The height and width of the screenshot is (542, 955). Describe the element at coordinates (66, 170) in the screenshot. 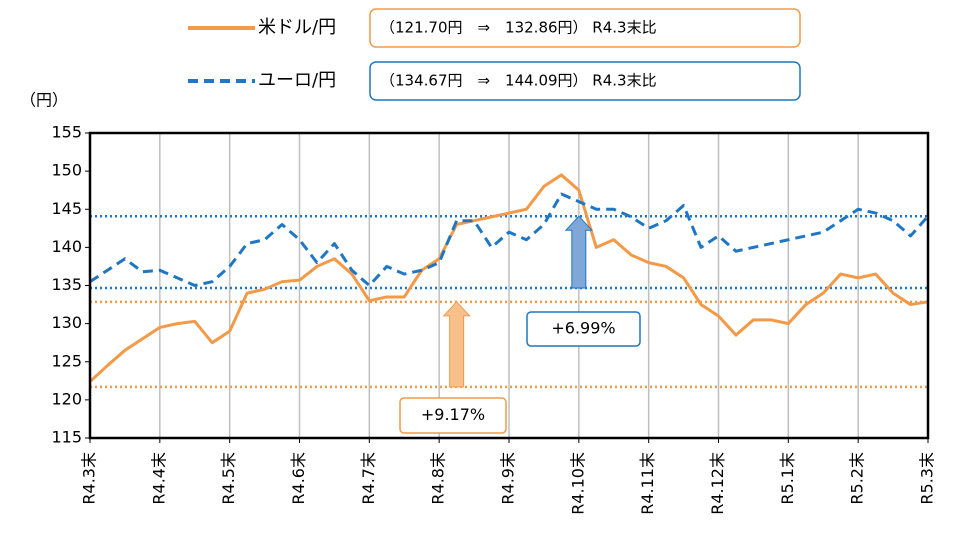

I see `y-tick-label: 150` at that location.